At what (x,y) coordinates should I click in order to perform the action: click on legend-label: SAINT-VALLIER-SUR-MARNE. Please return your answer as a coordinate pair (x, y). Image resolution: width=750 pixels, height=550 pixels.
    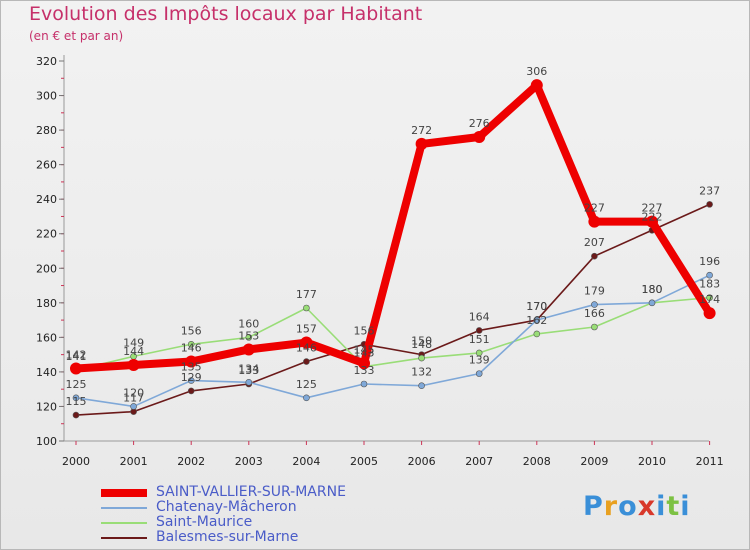
    Looking at the image, I should click on (251, 492).